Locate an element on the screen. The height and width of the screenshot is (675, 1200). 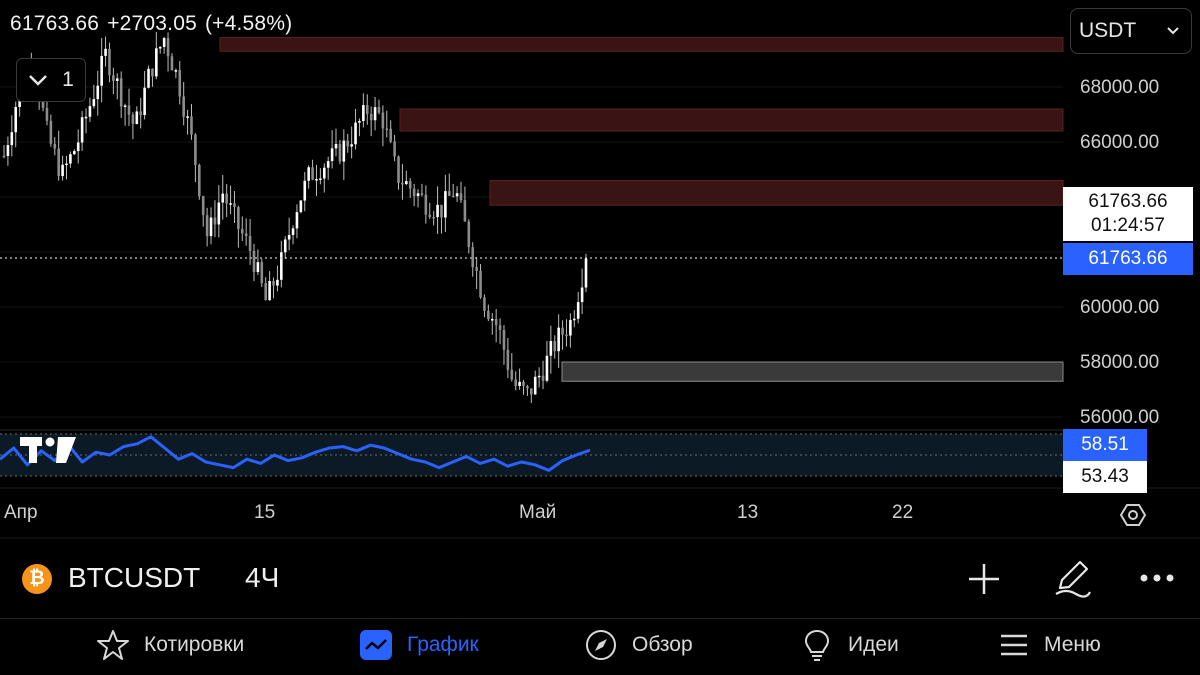
price-header: 61763.66 +2703.05 (+4.58%) is located at coordinates (155, 24).